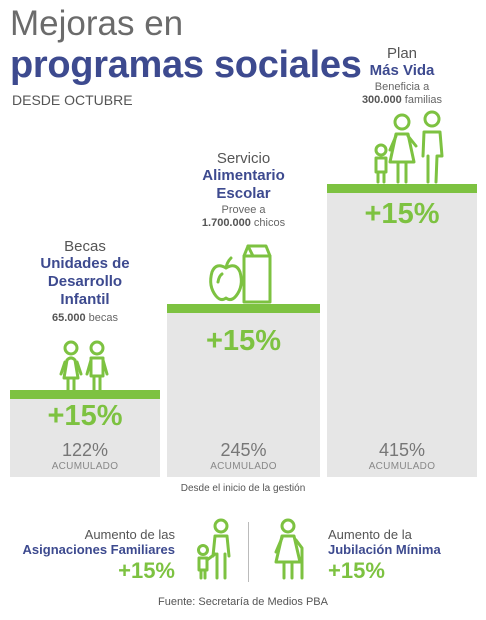  Describe the element at coordinates (402, 53) in the screenshot. I see `program-pre-label: Plan` at that location.